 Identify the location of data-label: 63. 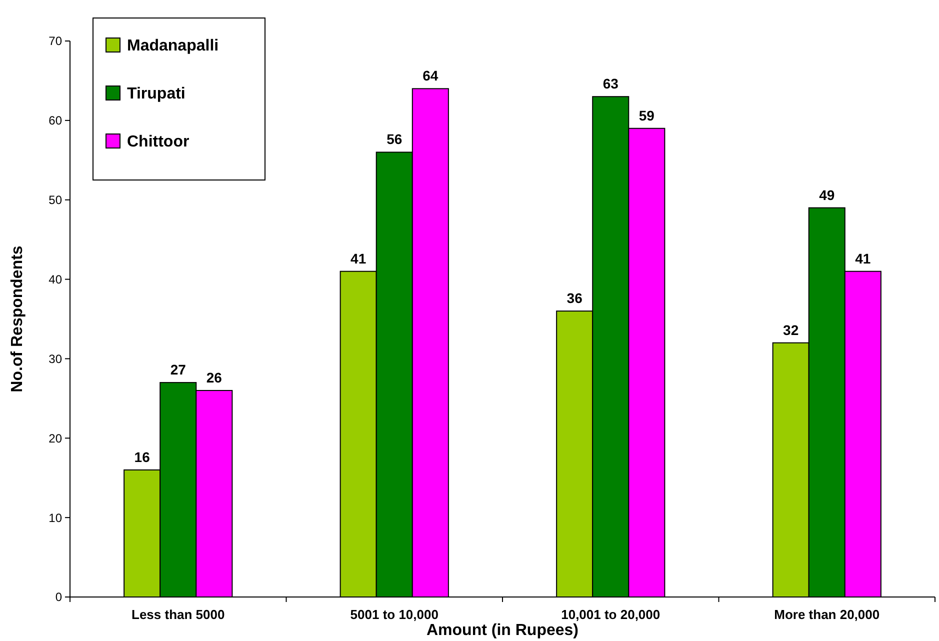
(610, 84).